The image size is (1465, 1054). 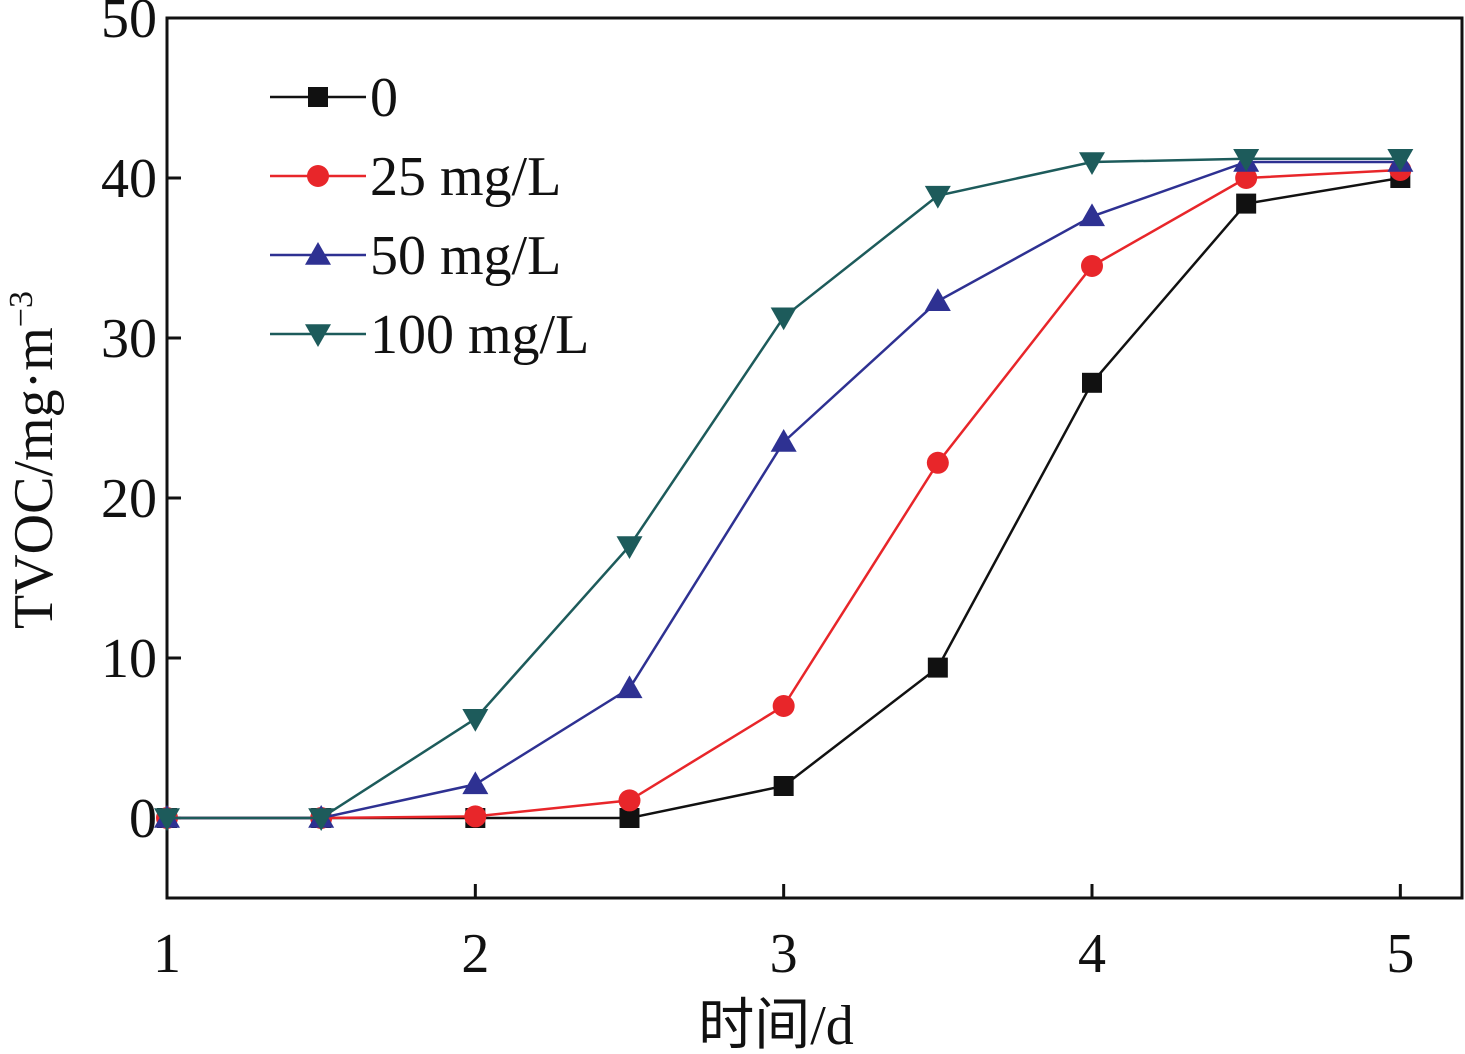 What do you see at coordinates (21, 309) in the screenshot?
I see `y-axis-title-superscript: −3` at bounding box center [21, 309].